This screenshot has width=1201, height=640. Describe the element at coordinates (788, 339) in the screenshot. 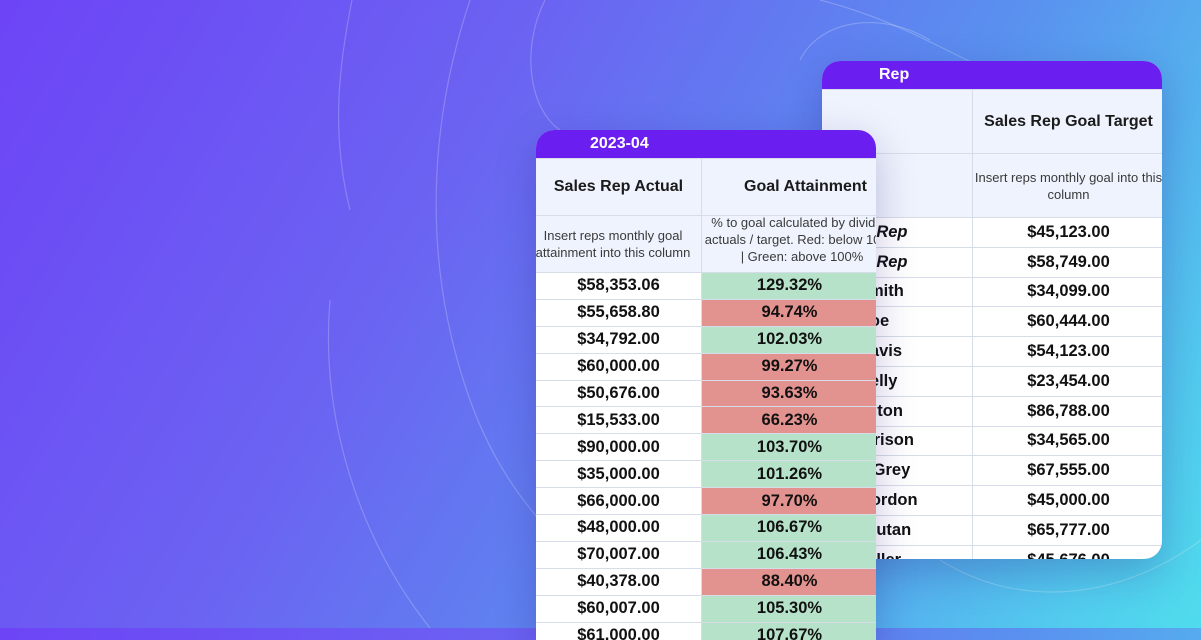

I see `goal-attainment-cell: 102.03%` at that location.